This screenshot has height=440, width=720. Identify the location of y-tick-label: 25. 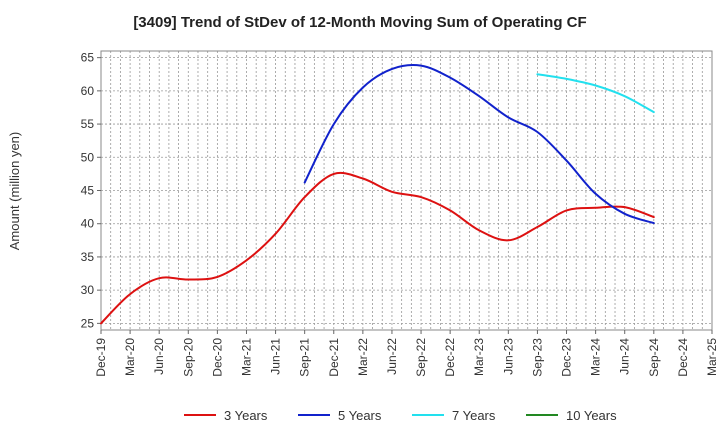
(88, 323).